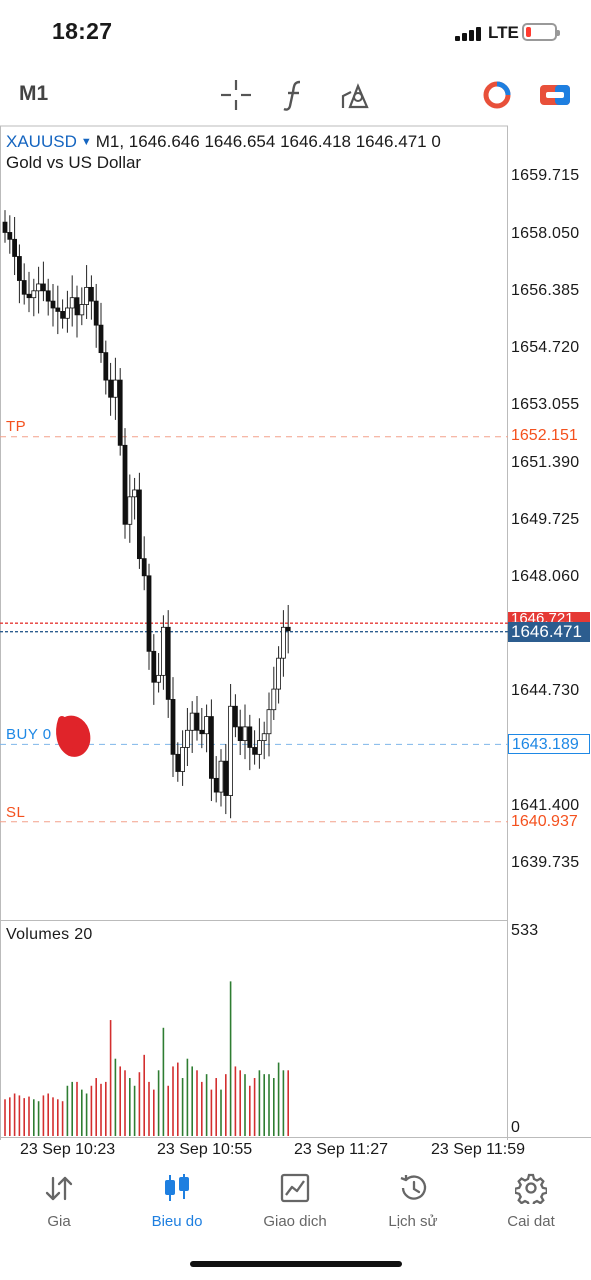  What do you see at coordinates (177, 1200) in the screenshot?
I see `nav-chart: Bieu do` at bounding box center [177, 1200].